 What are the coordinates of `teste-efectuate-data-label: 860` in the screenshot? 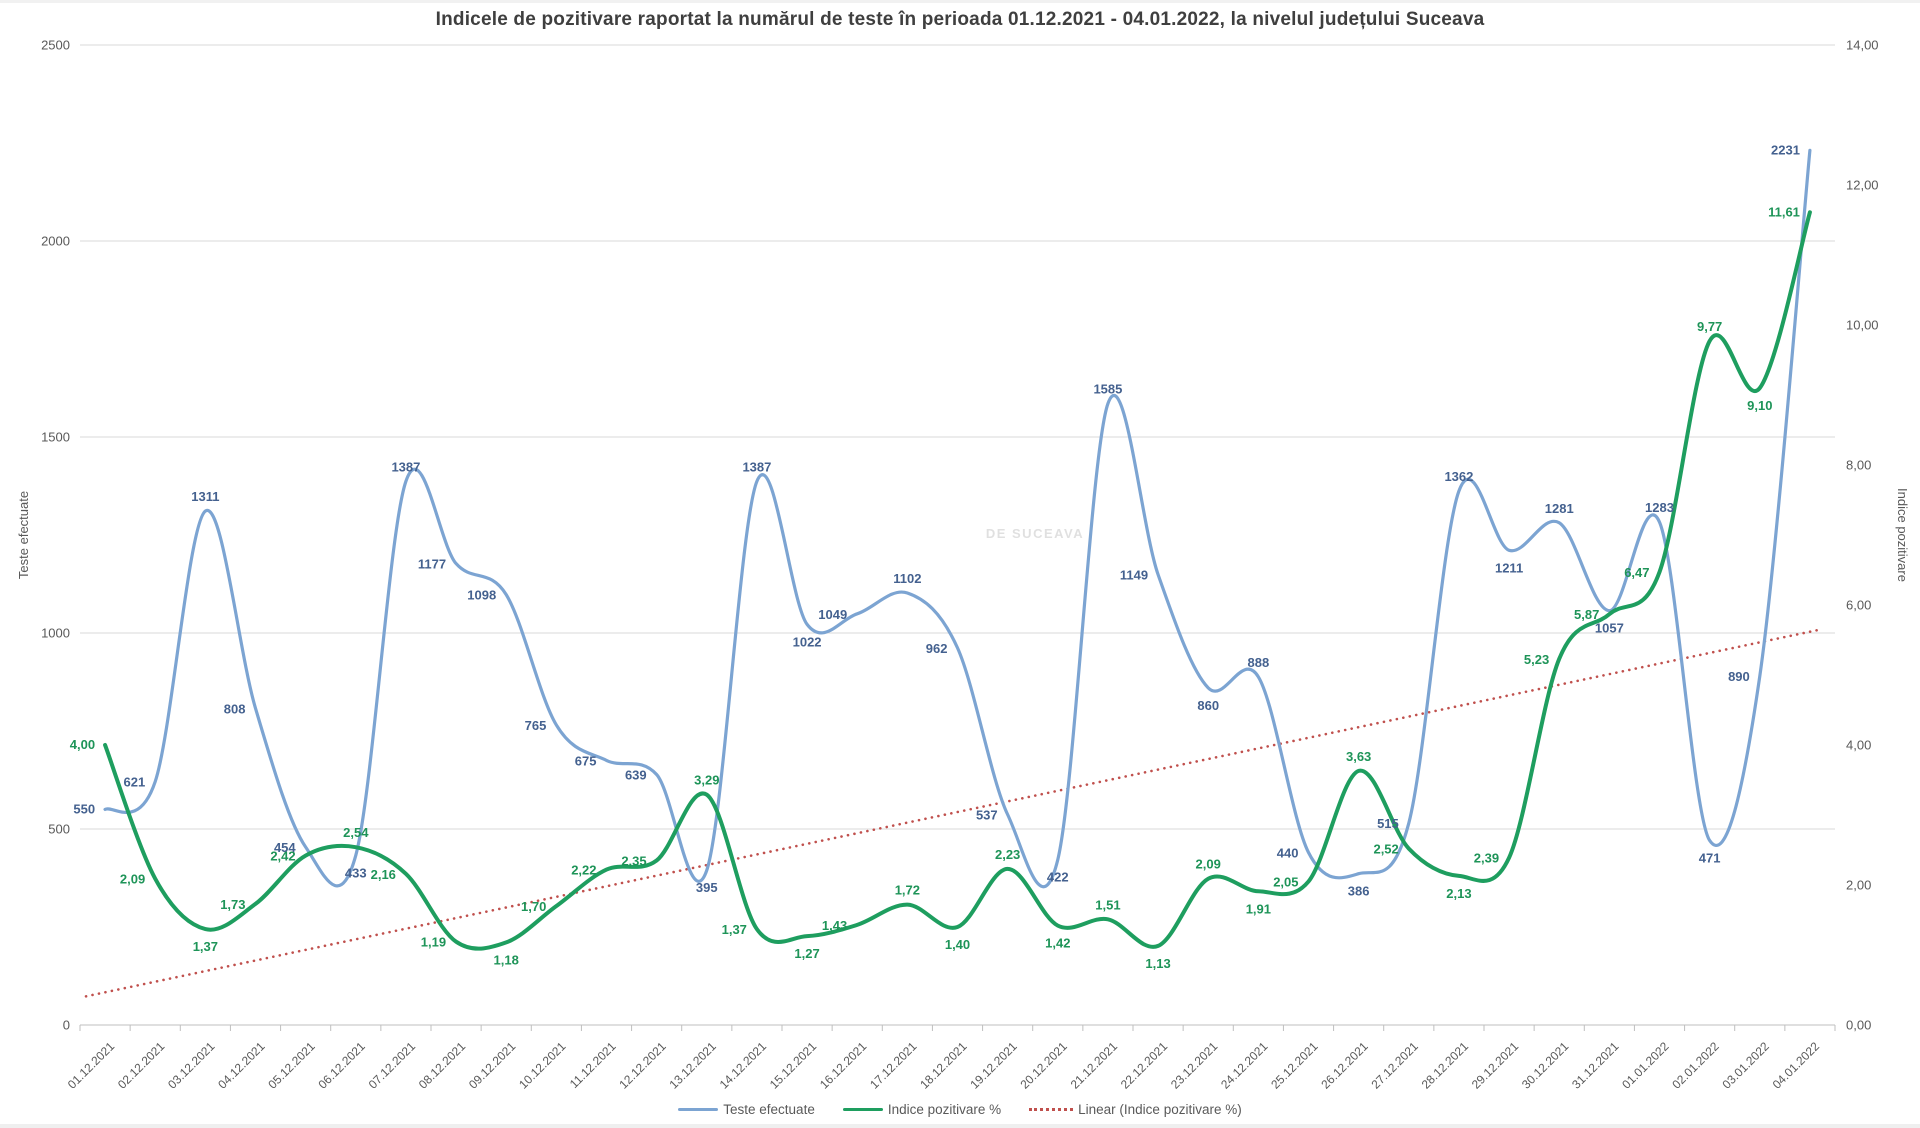 It's located at (1208, 705).